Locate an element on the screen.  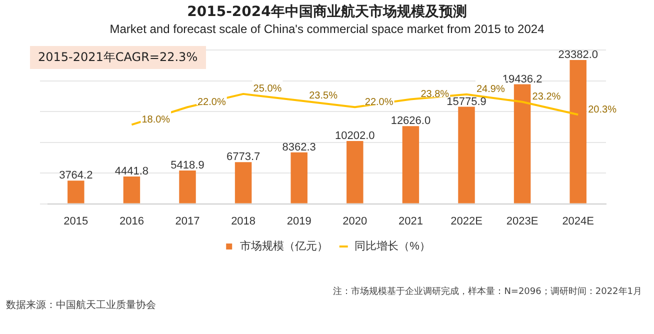
annotation: 2015-2021年CAGR=22.3% is located at coordinates (118, 57).